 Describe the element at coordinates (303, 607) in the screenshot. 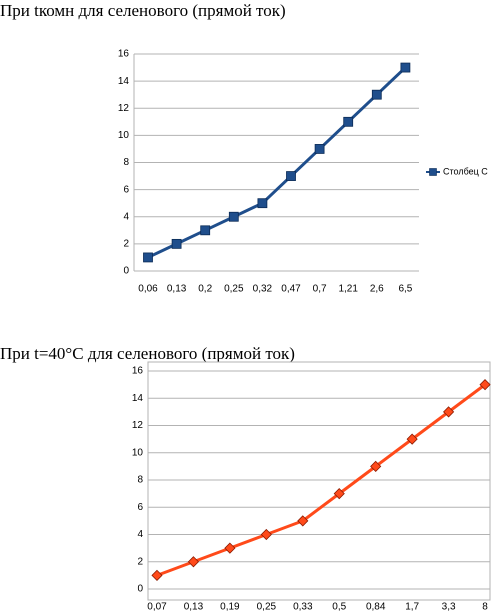

I see `x-tick-label: 0,33` at that location.